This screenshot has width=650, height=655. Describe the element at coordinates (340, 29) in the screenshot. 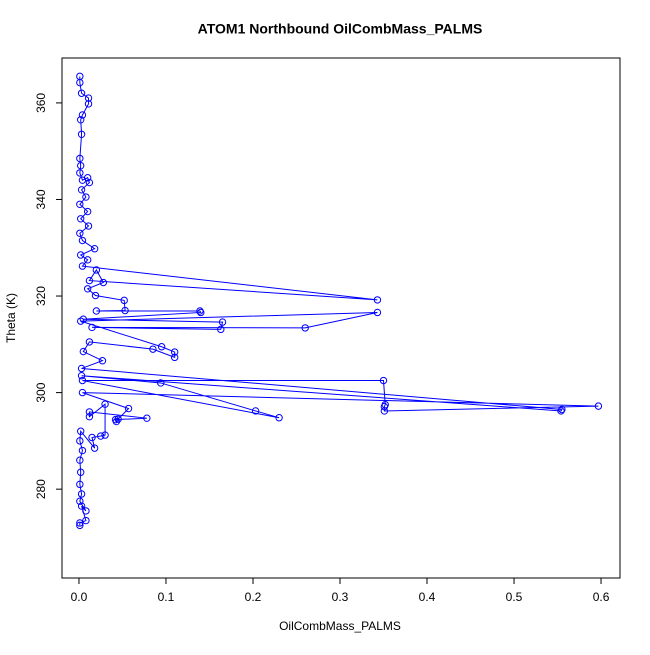

I see `chart-title: ATOM1 Northbound OilCombMass_PALMS` at that location.